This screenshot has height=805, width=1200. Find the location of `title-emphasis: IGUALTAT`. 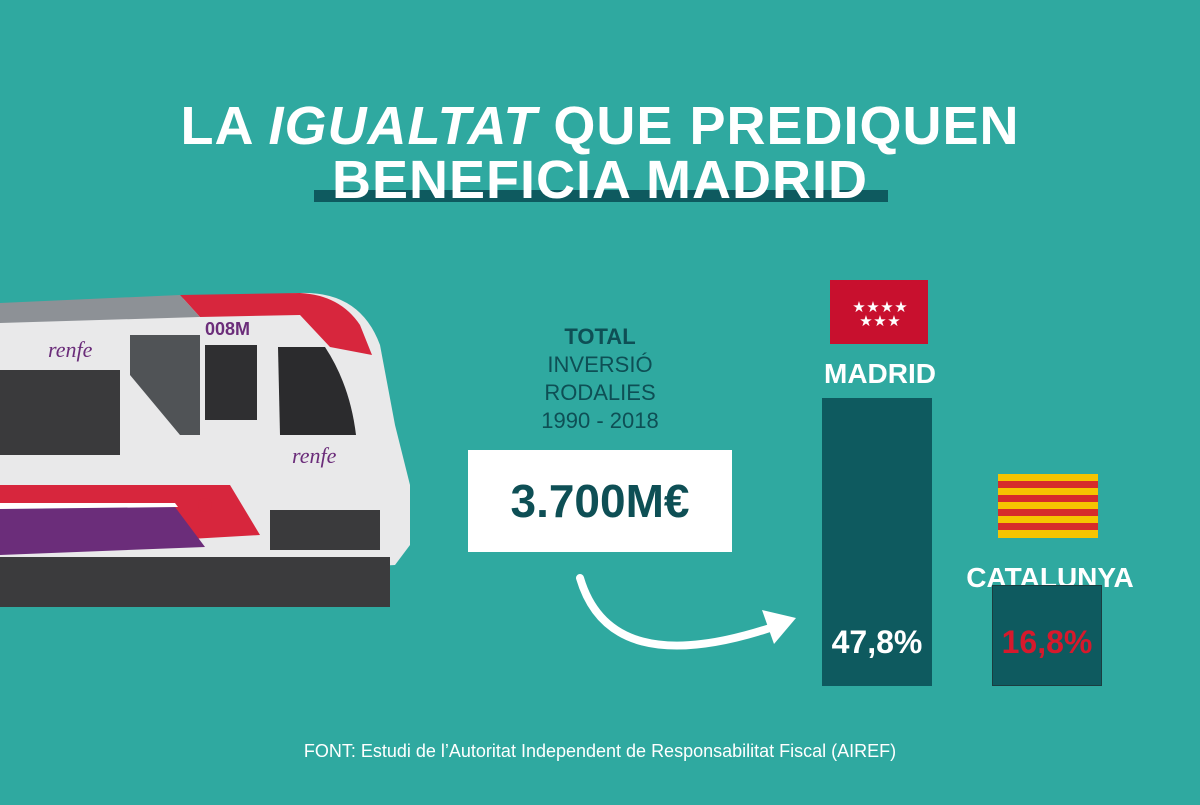

title-emphasis: IGUALTAT is located at coordinates (403, 126).